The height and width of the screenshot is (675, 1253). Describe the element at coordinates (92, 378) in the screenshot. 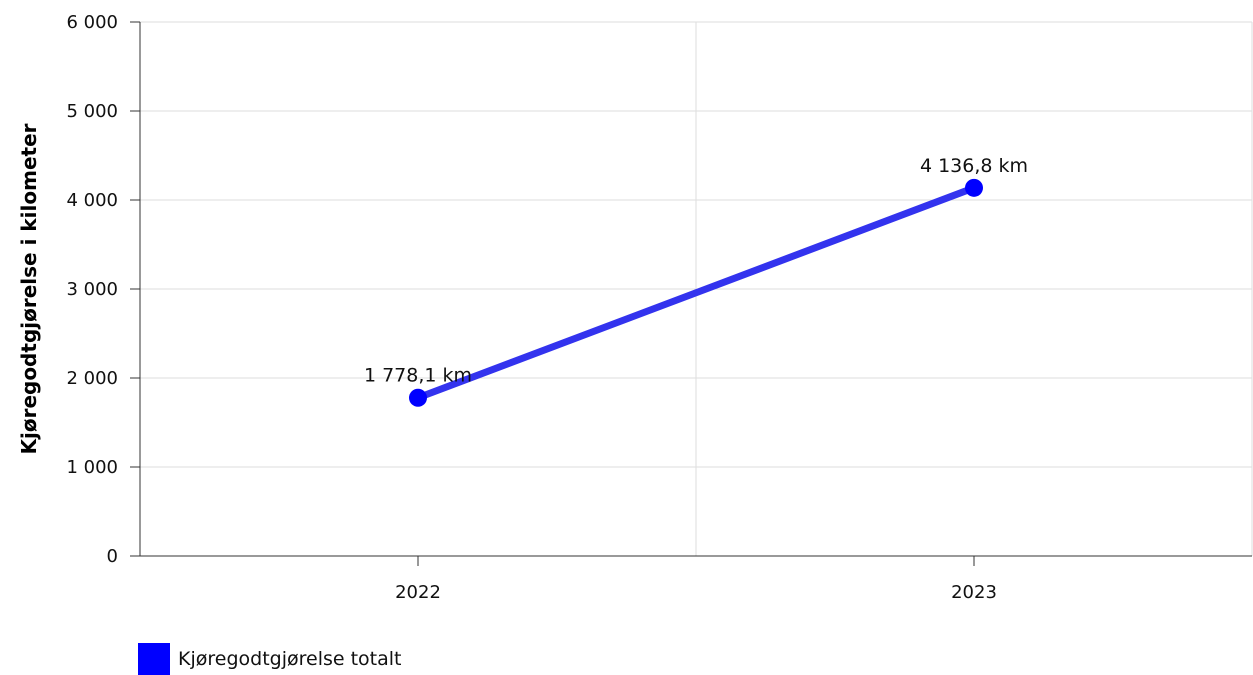

I see `y-tick-label: 2 000` at that location.